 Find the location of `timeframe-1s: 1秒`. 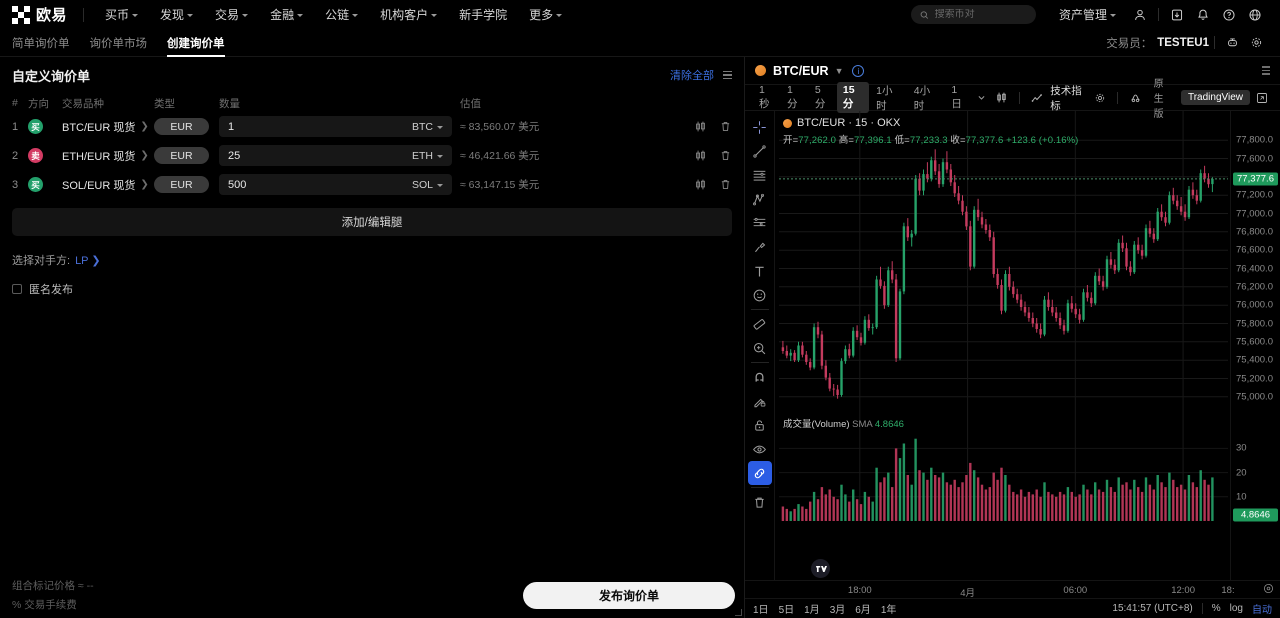

timeframe-1s: 1秒 is located at coordinates (764, 97).